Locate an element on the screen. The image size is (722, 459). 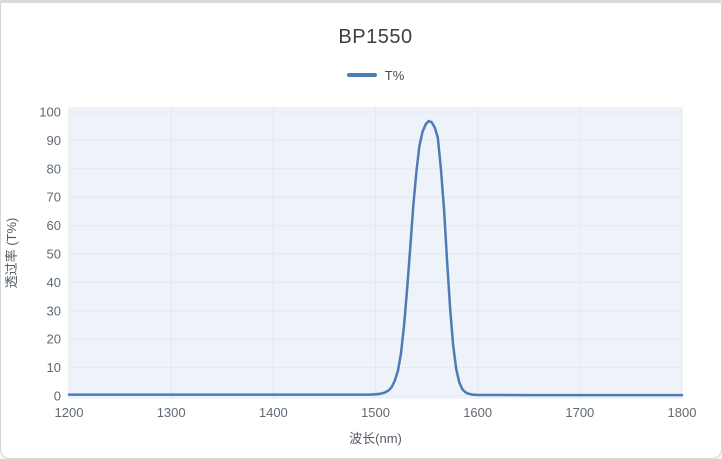
legend-label: T% is located at coordinates (394, 75).